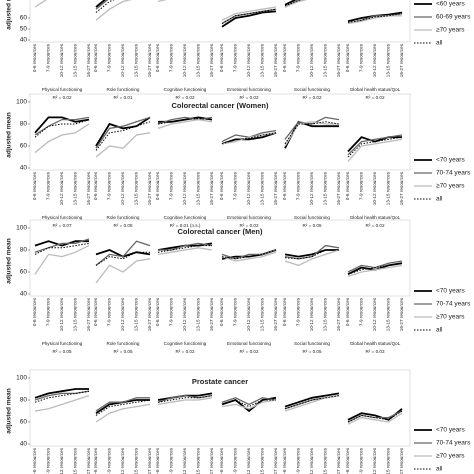 The image size is (474, 474). Describe the element at coordinates (220, 231) in the screenshot. I see `panel-title: Colorectal cancer (Men)` at that location.